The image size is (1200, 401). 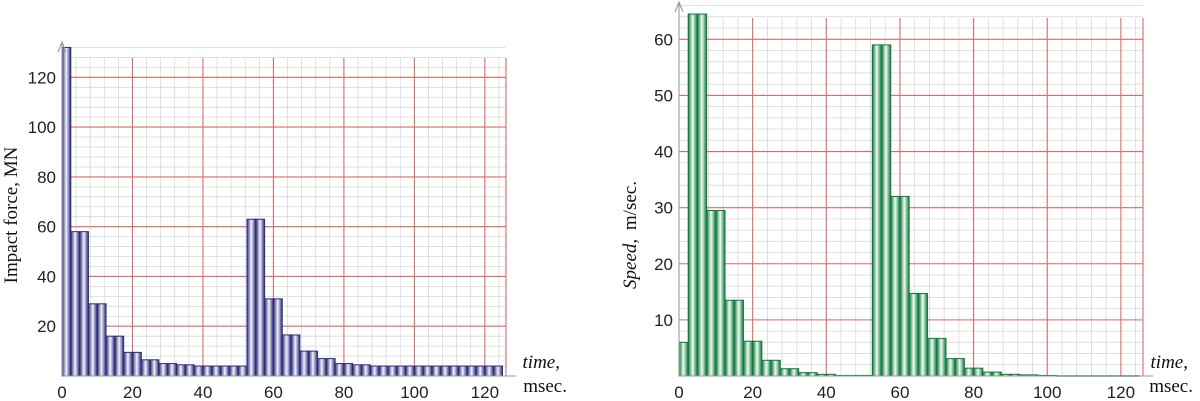 What do you see at coordinates (1171, 386) in the screenshot?
I see `speed-x-axis-unit: msec.` at bounding box center [1171, 386].